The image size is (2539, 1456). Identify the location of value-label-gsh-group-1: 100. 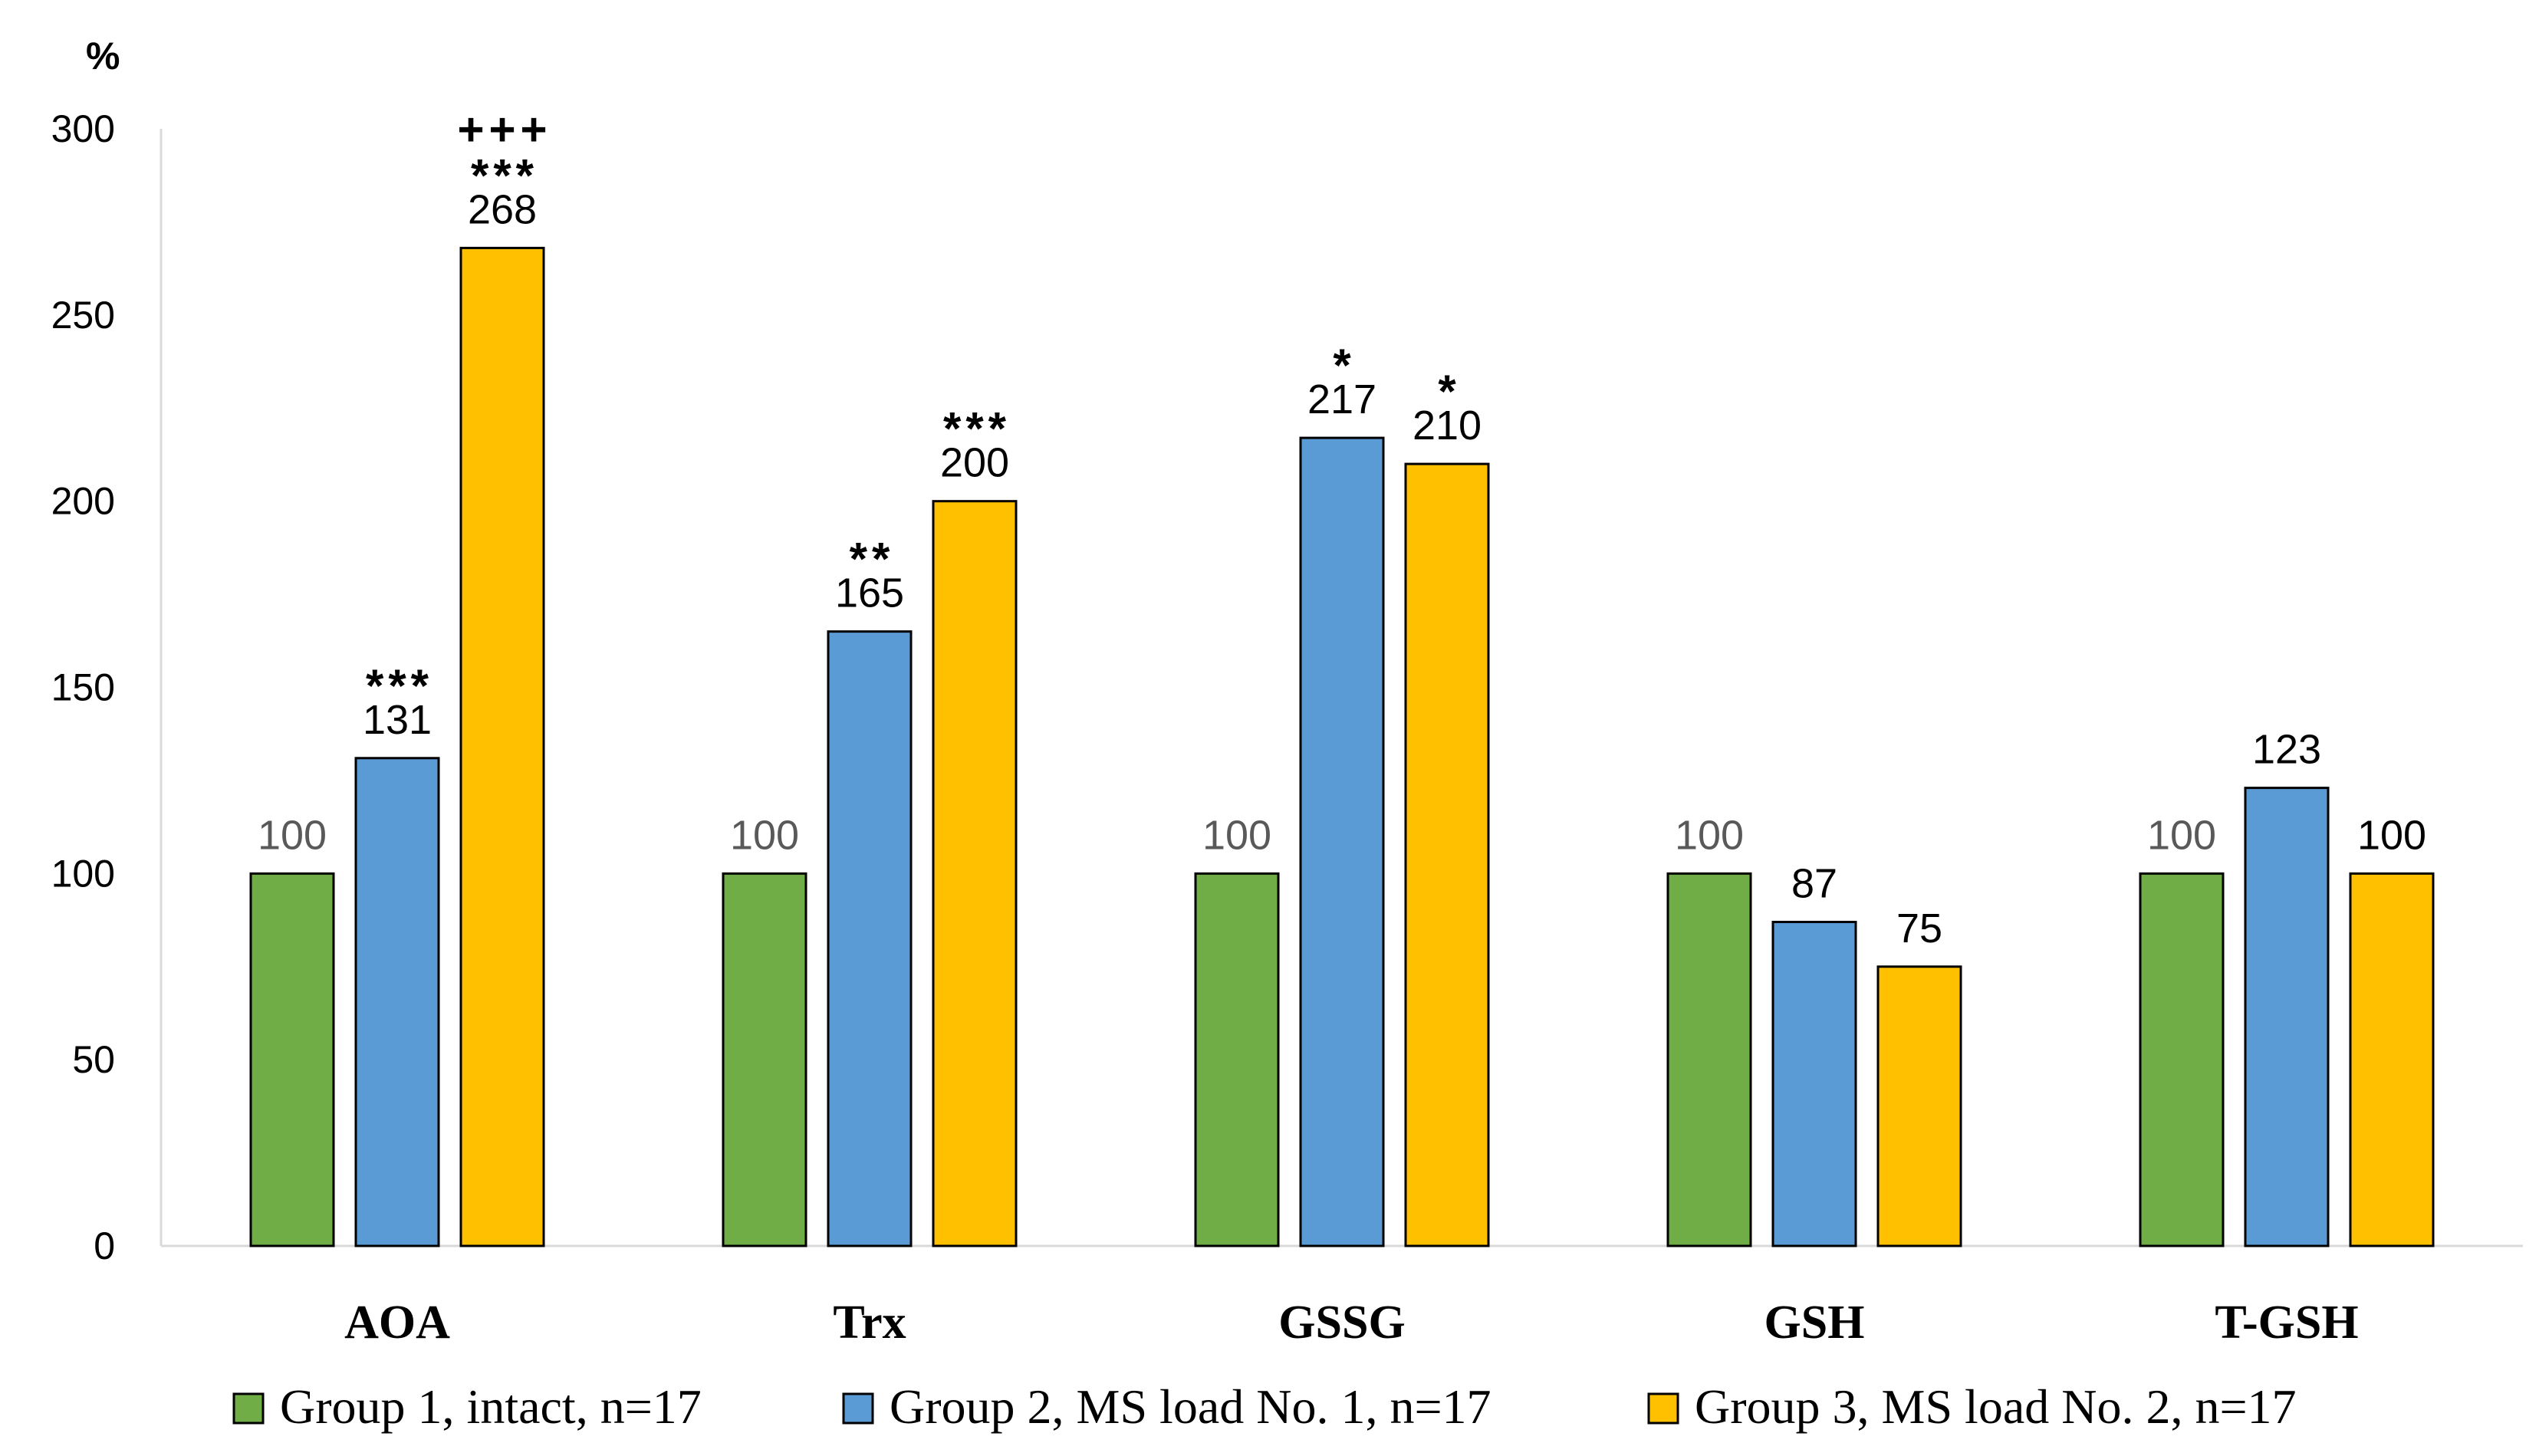
(1709, 835).